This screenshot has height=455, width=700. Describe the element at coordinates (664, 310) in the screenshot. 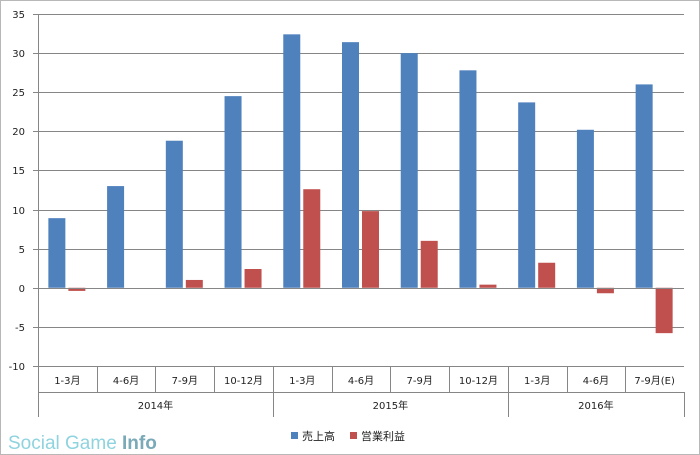

I see `bar-s1-c10` at that location.